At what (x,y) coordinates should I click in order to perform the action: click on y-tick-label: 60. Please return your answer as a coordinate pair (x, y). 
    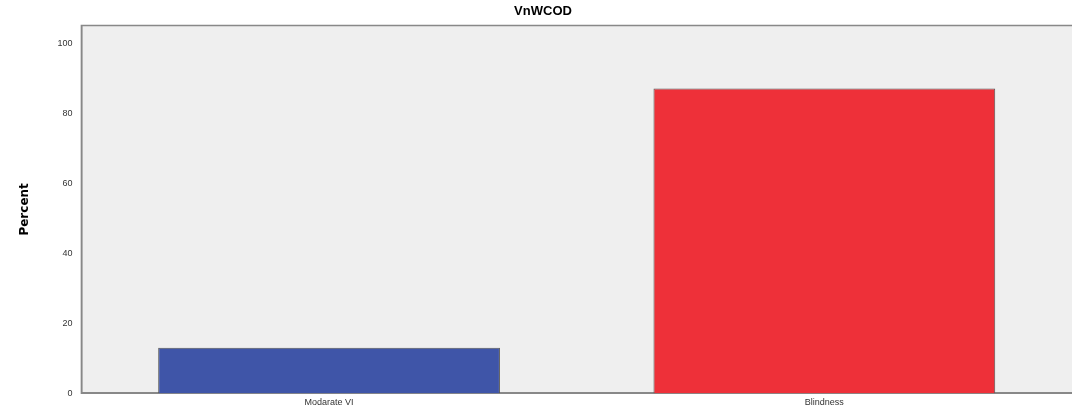
    Looking at the image, I should click on (67, 182).